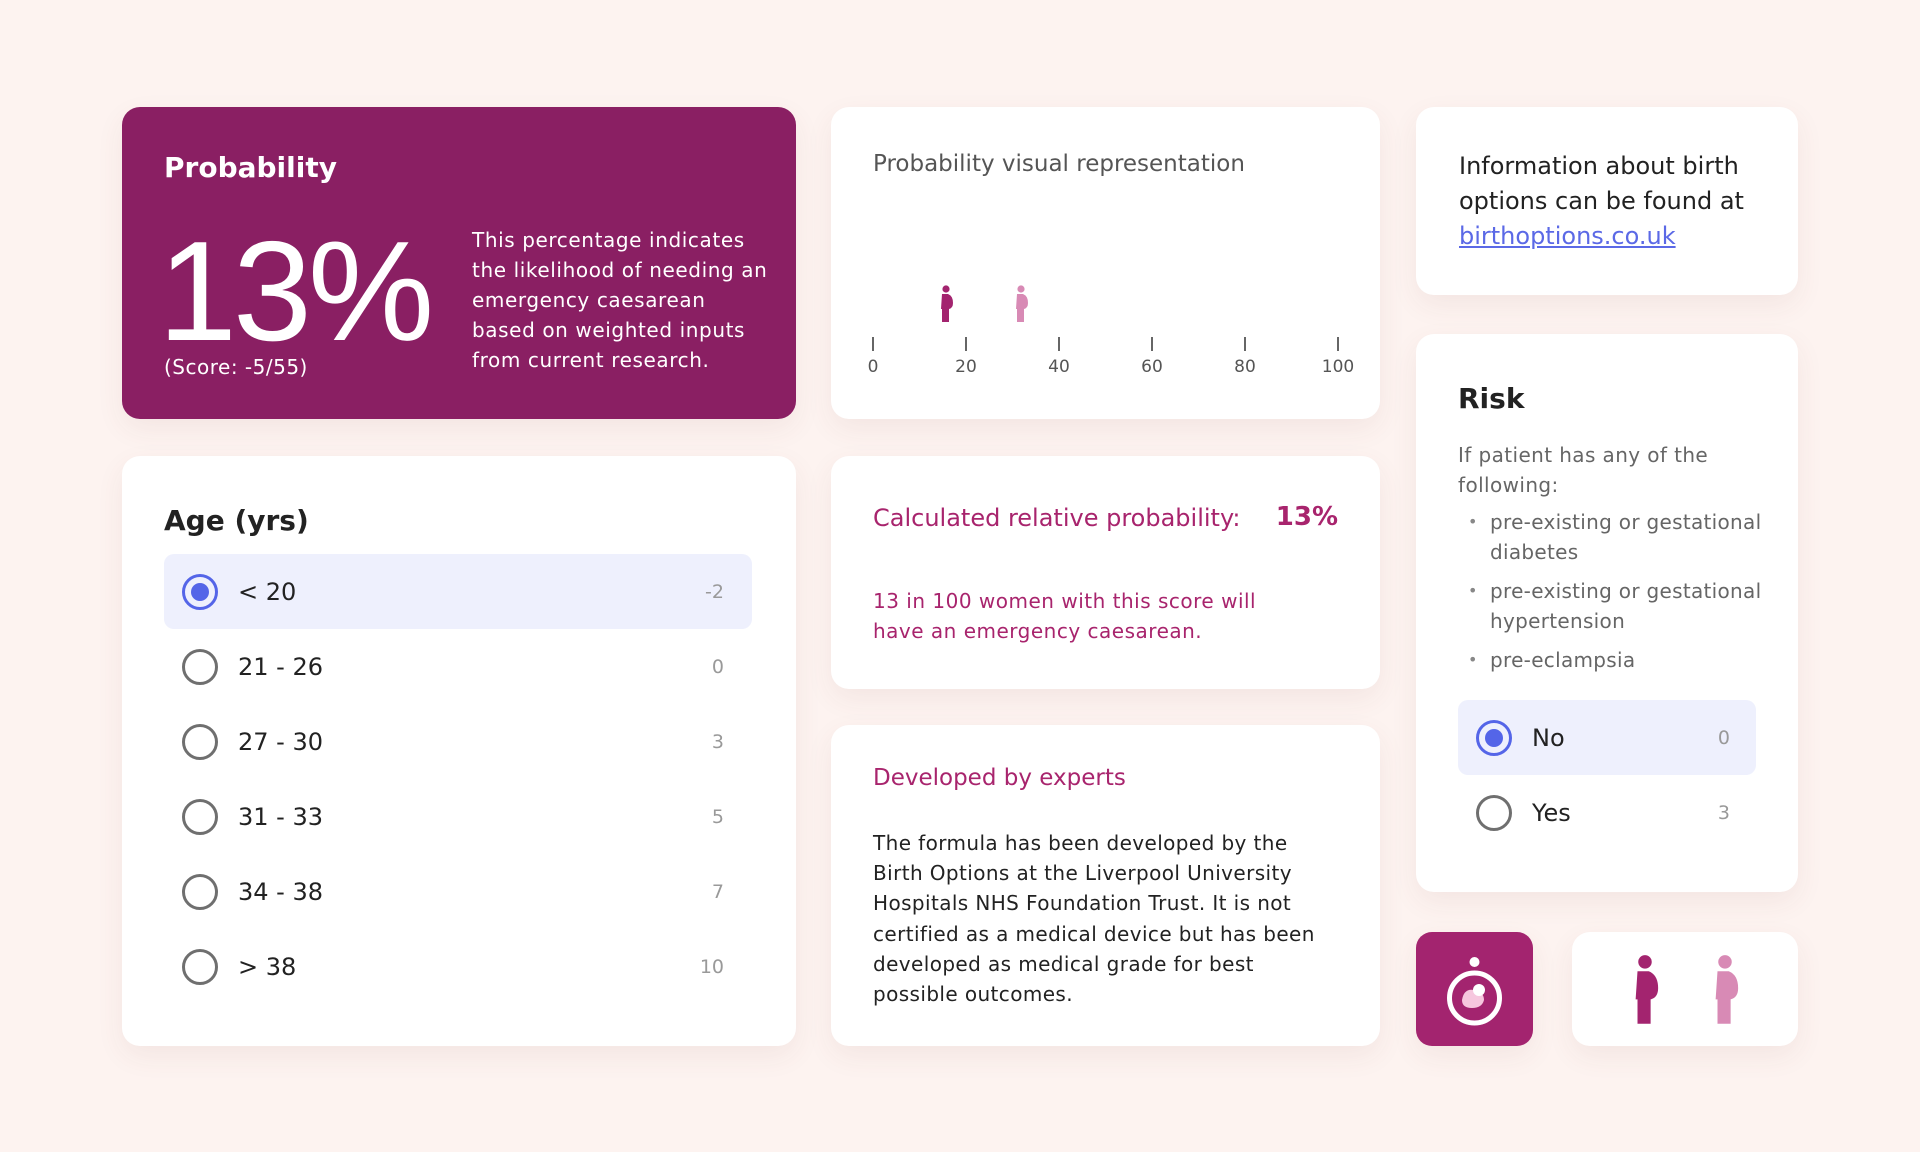 This screenshot has height=1152, width=1920. Describe the element at coordinates (717, 816) in the screenshot. I see `option-score: 5` at that location.